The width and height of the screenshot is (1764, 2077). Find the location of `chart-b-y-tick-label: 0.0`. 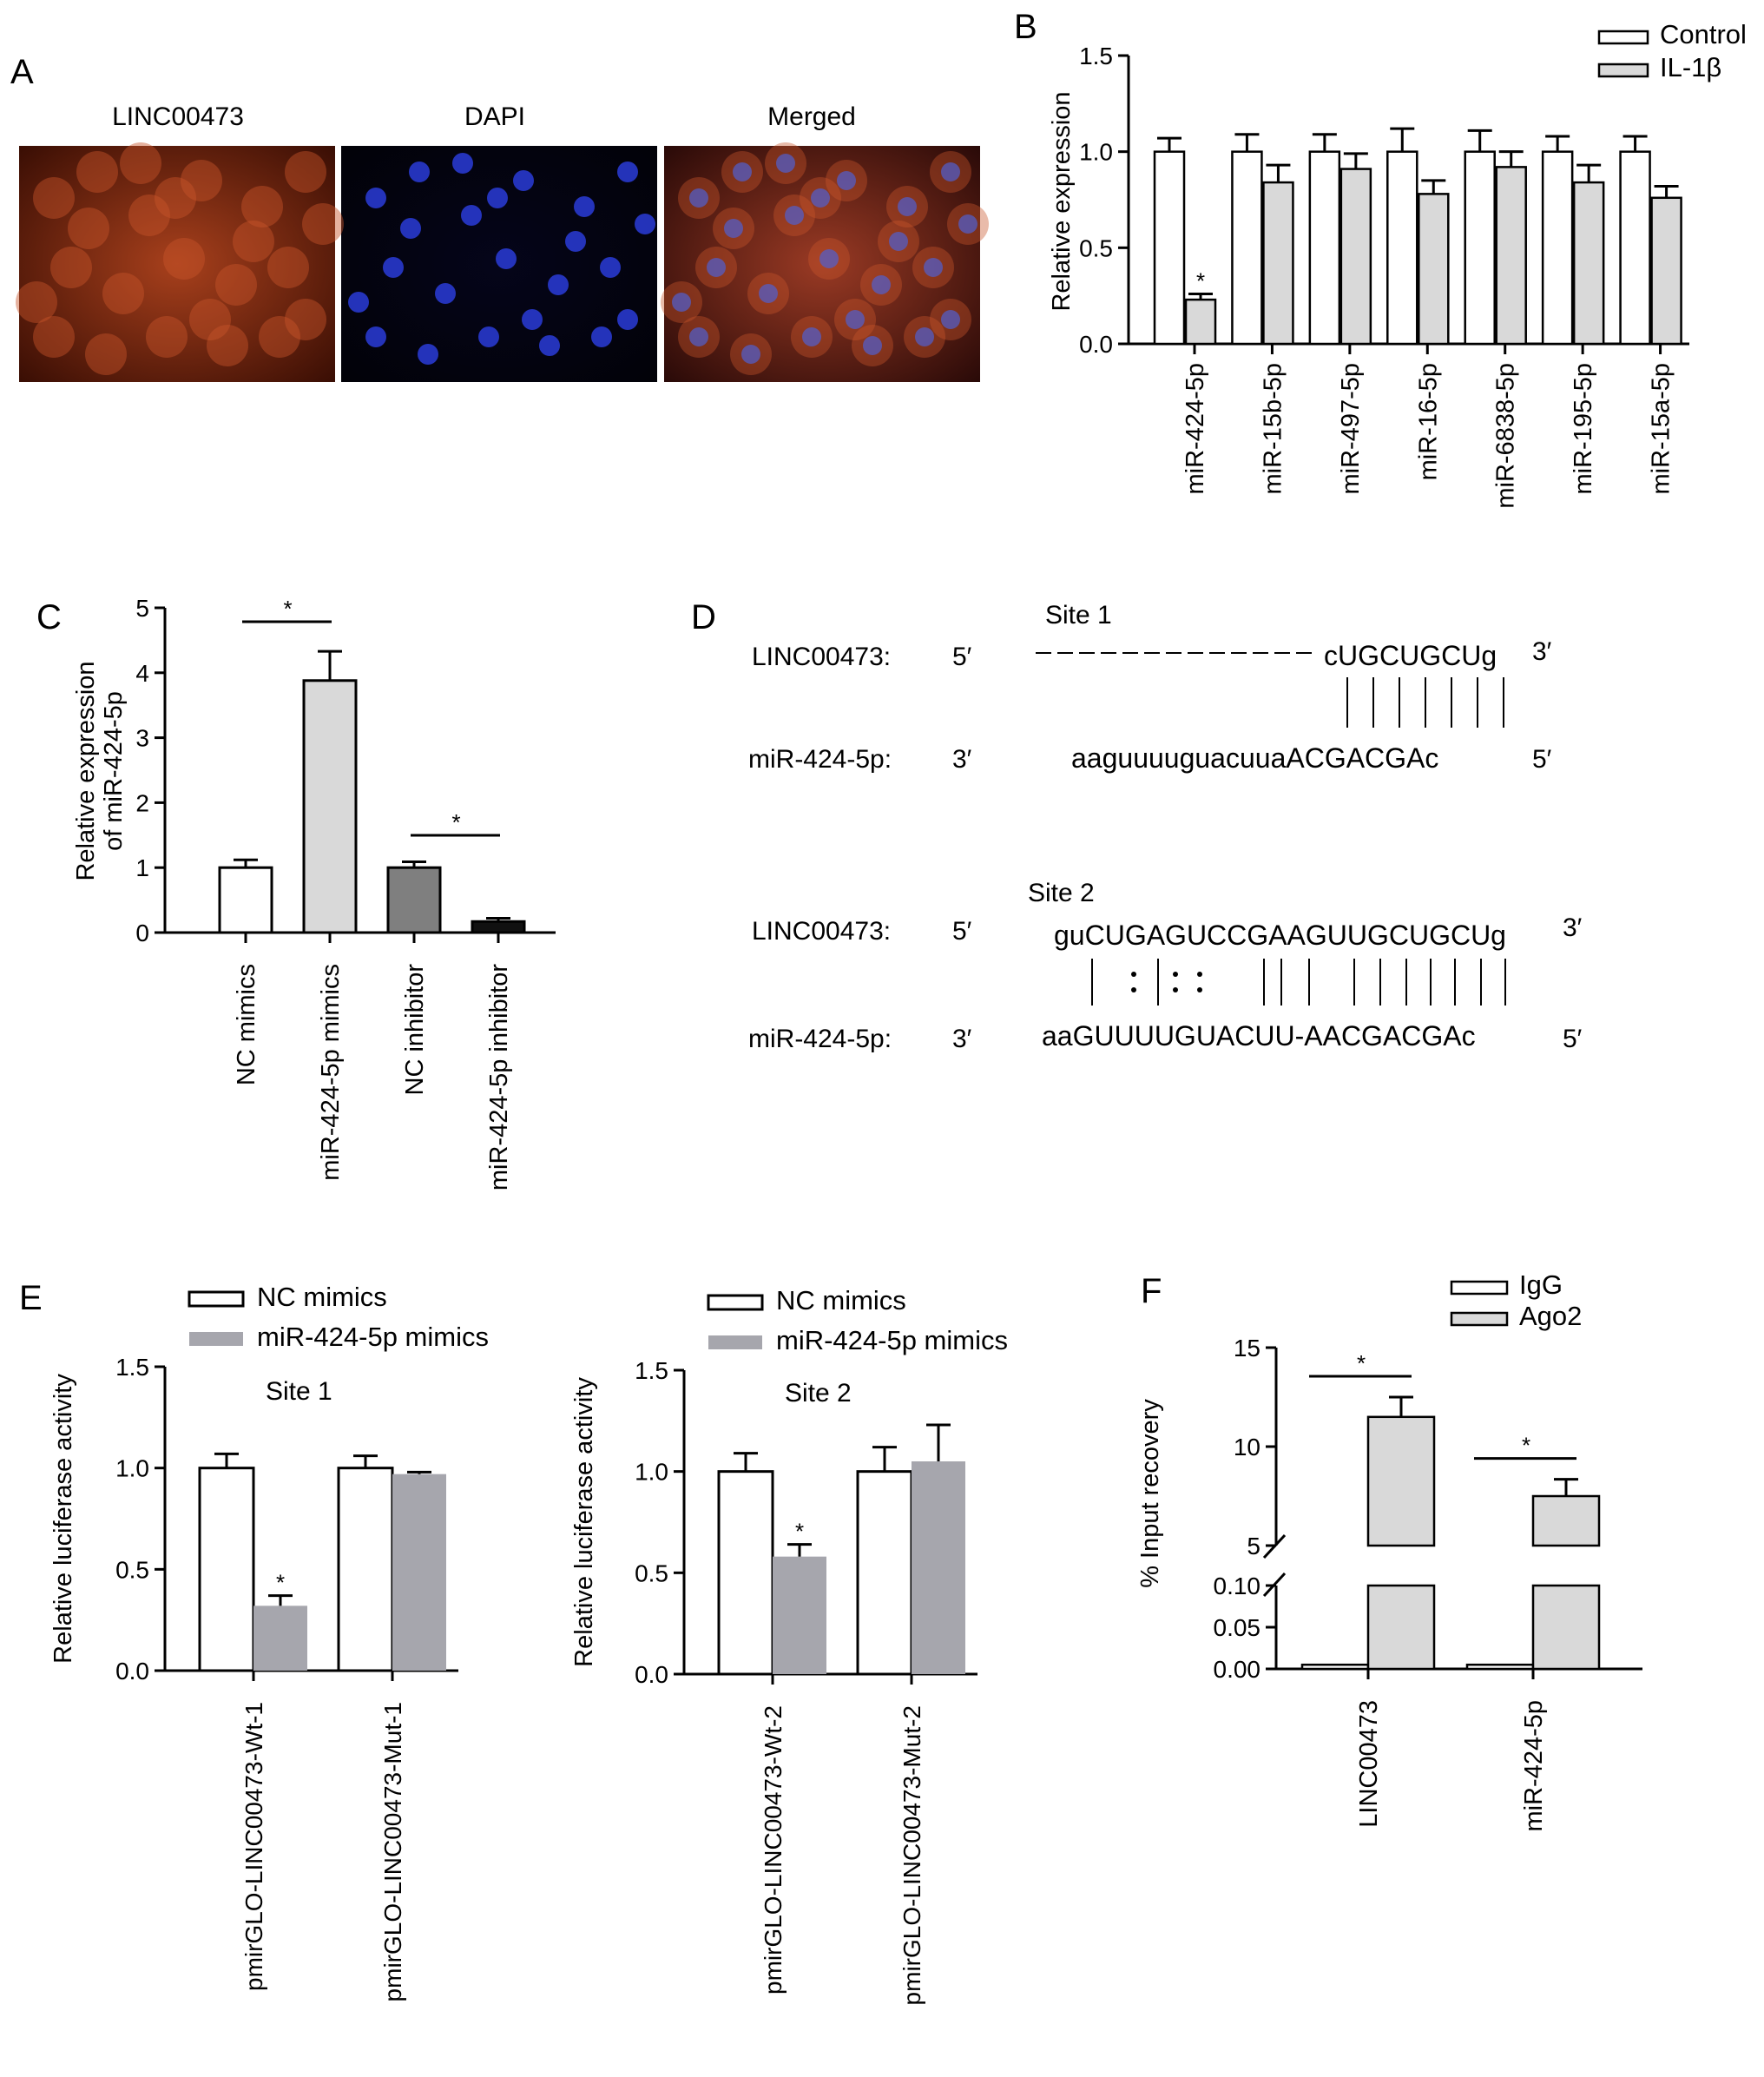

chart-b-y-tick-label: 0.0 is located at coordinates (1096, 344).